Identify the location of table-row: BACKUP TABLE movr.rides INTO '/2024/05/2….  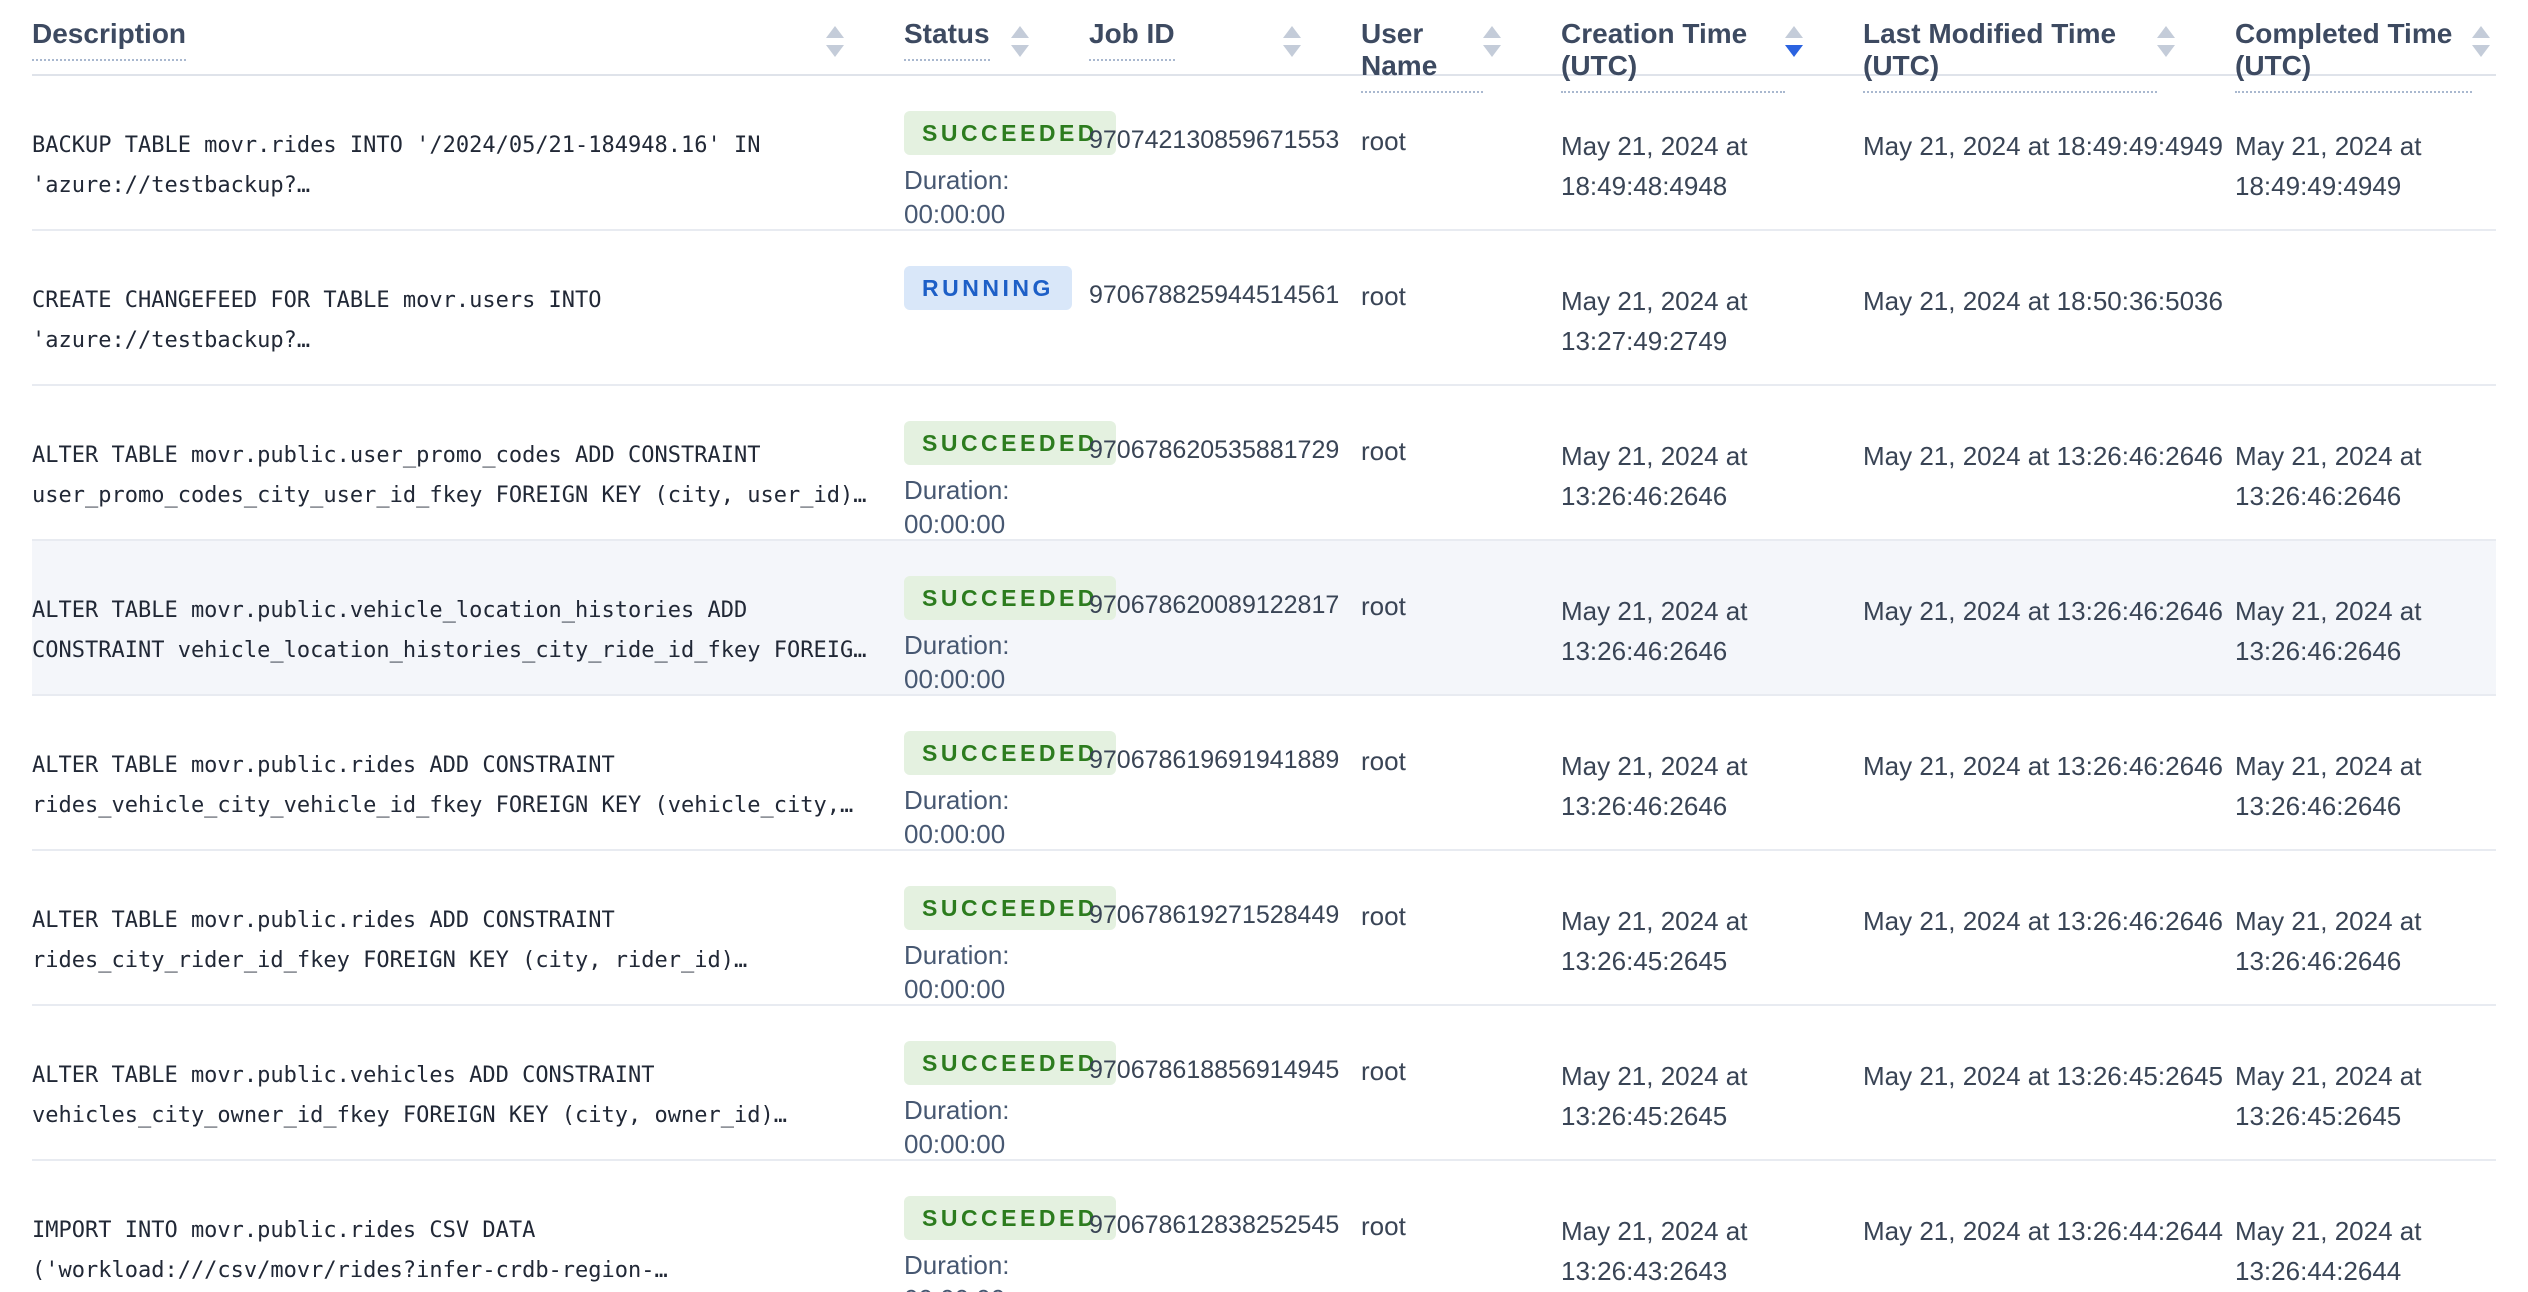
(1264, 153).